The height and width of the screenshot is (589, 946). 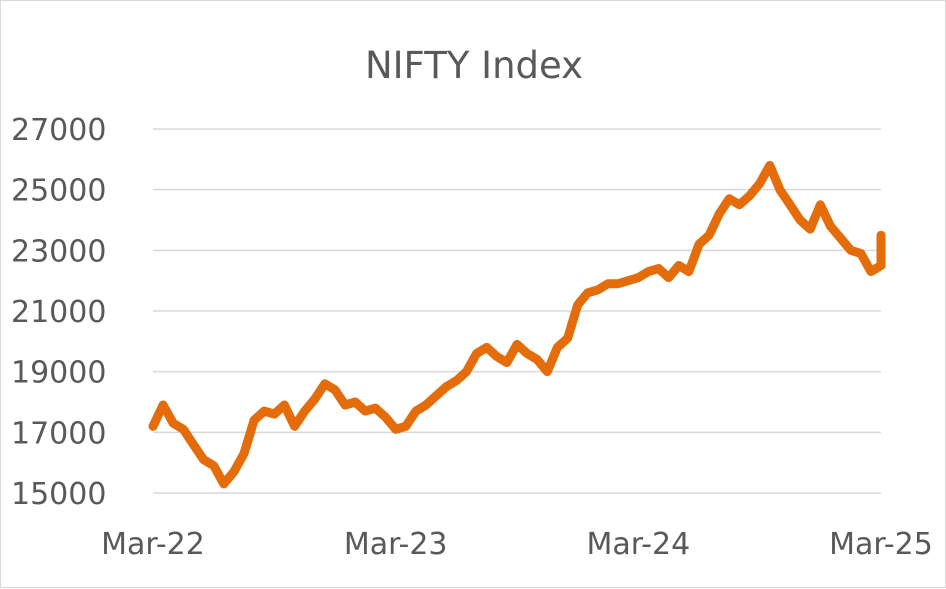 What do you see at coordinates (58, 251) in the screenshot?
I see `y-tick-label: 23000` at bounding box center [58, 251].